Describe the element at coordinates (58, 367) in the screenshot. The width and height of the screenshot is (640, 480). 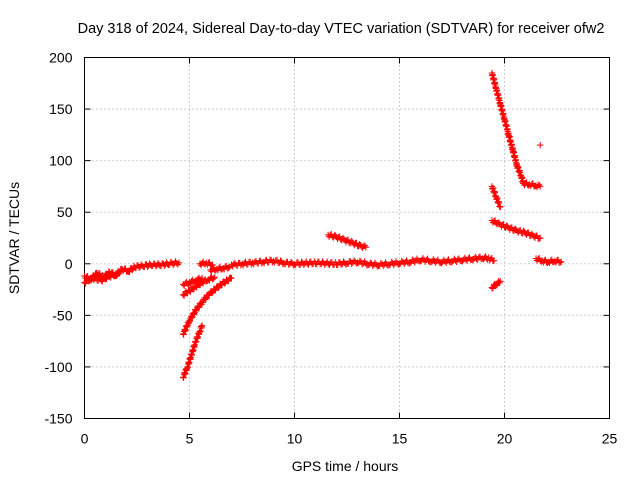
I see `y-tick-label: -100` at that location.